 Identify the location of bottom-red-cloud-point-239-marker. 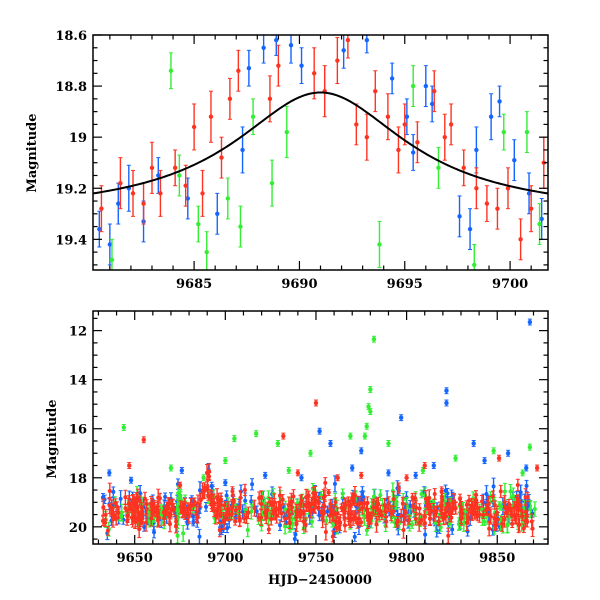
(335, 502).